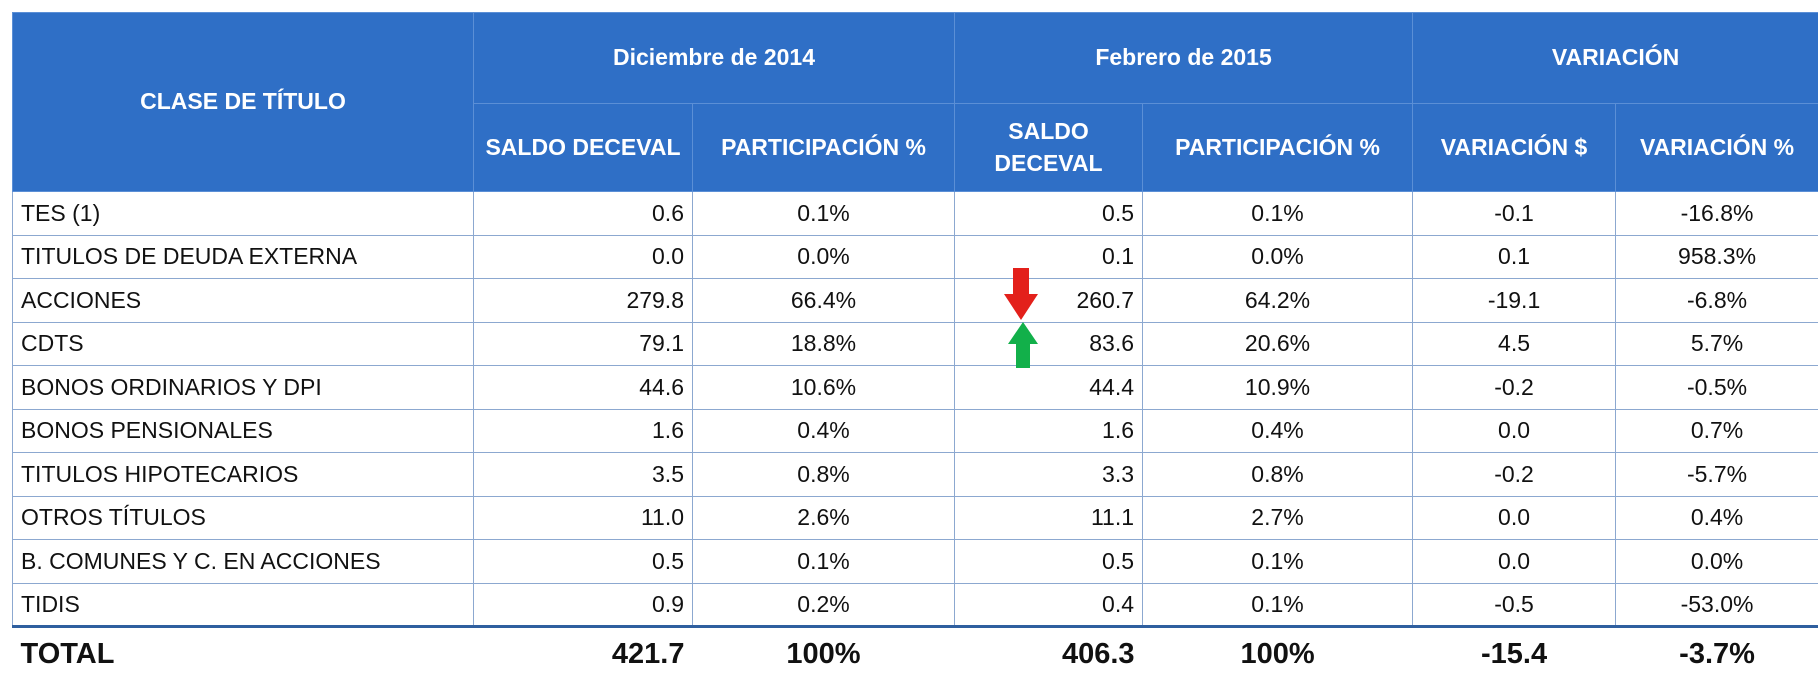 The width and height of the screenshot is (1818, 678). Describe the element at coordinates (583, 517) in the screenshot. I see `table-cell: 11.0` at that location.